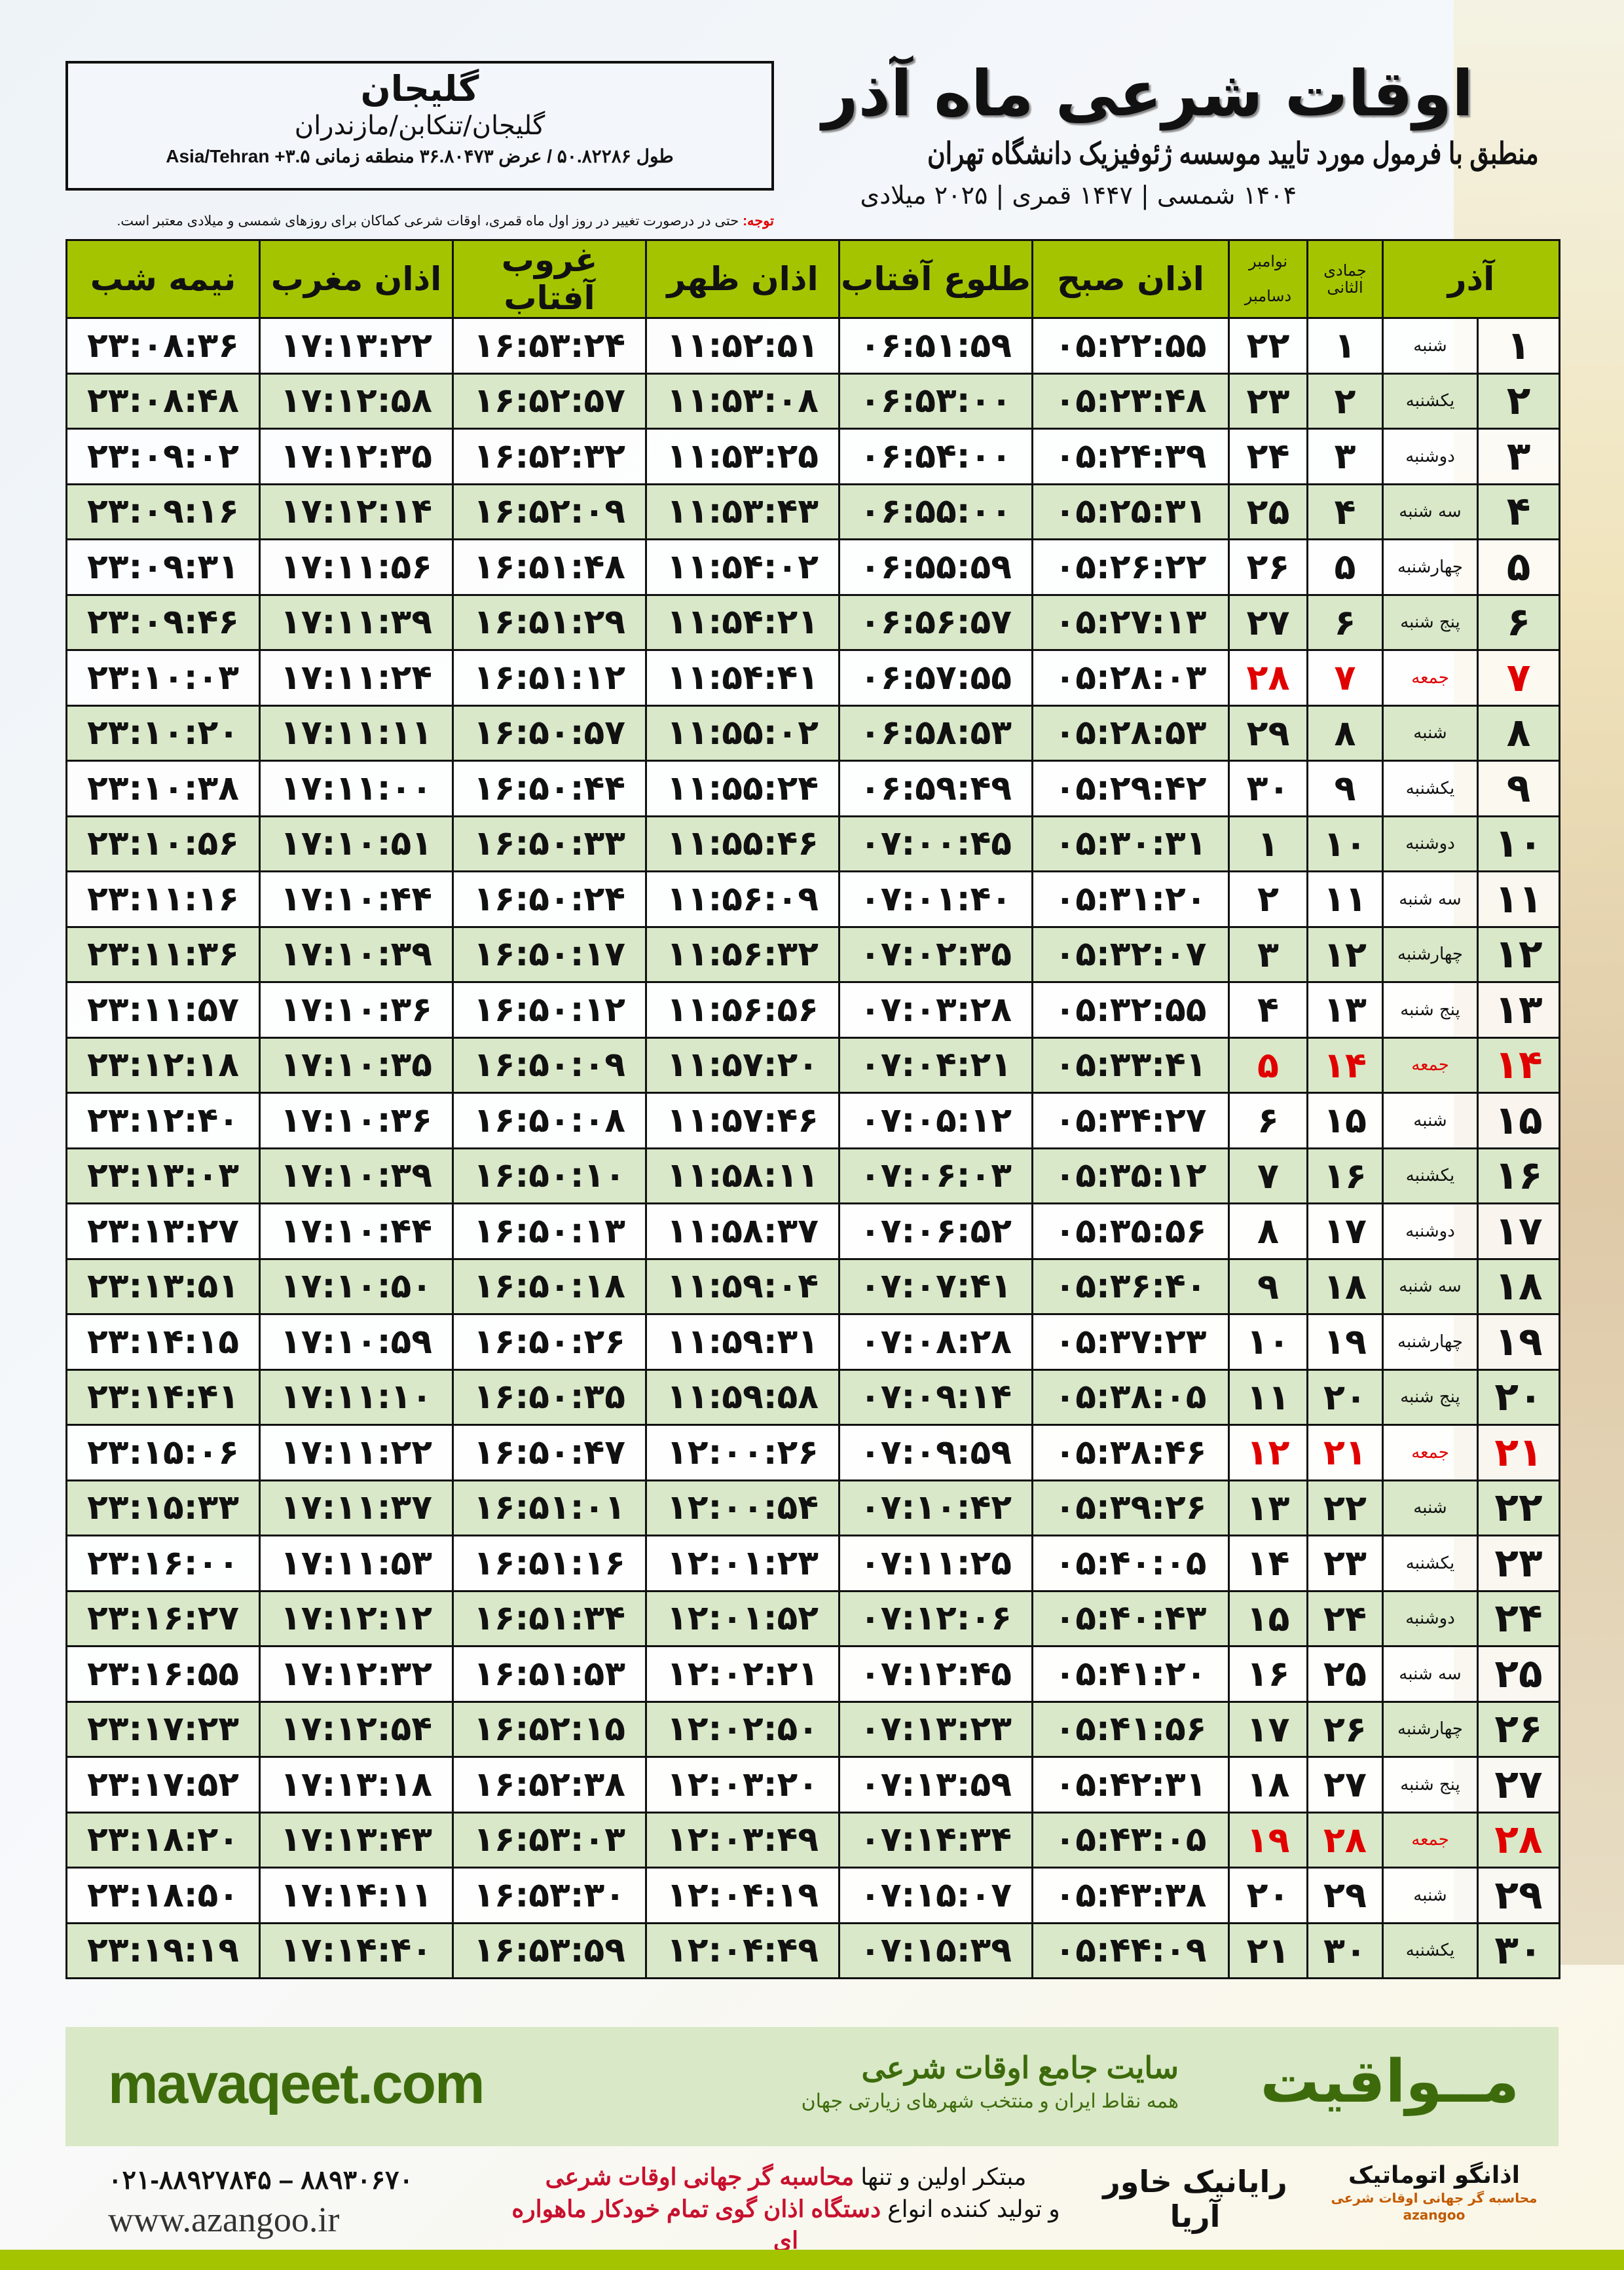  I want to click on hijri-day: ۲۷, so click(1345, 1785).